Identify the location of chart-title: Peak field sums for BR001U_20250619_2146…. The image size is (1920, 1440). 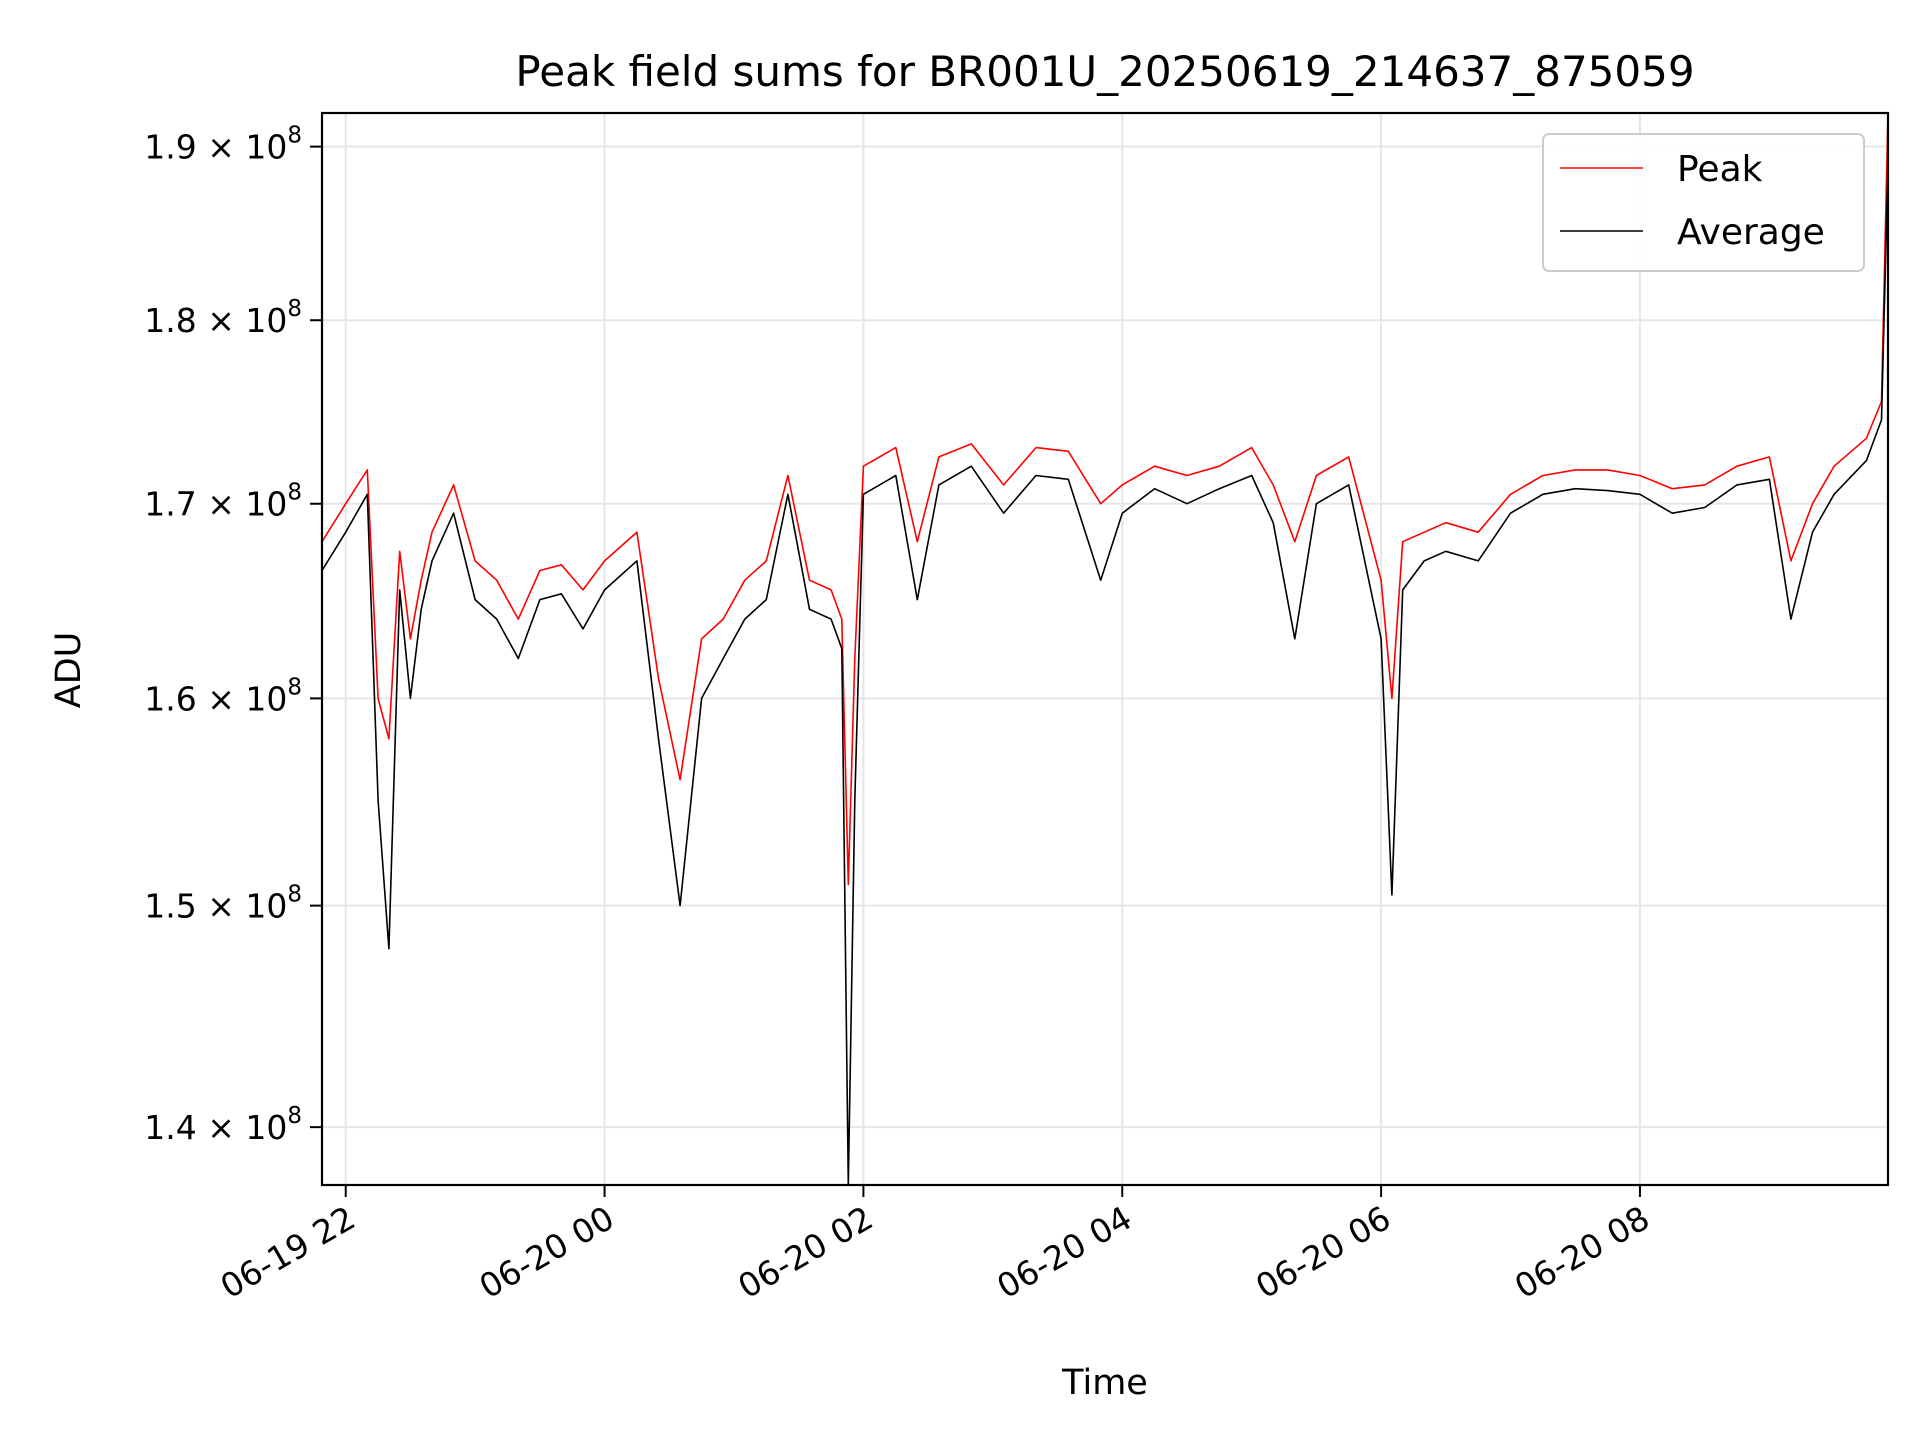
(1104, 71).